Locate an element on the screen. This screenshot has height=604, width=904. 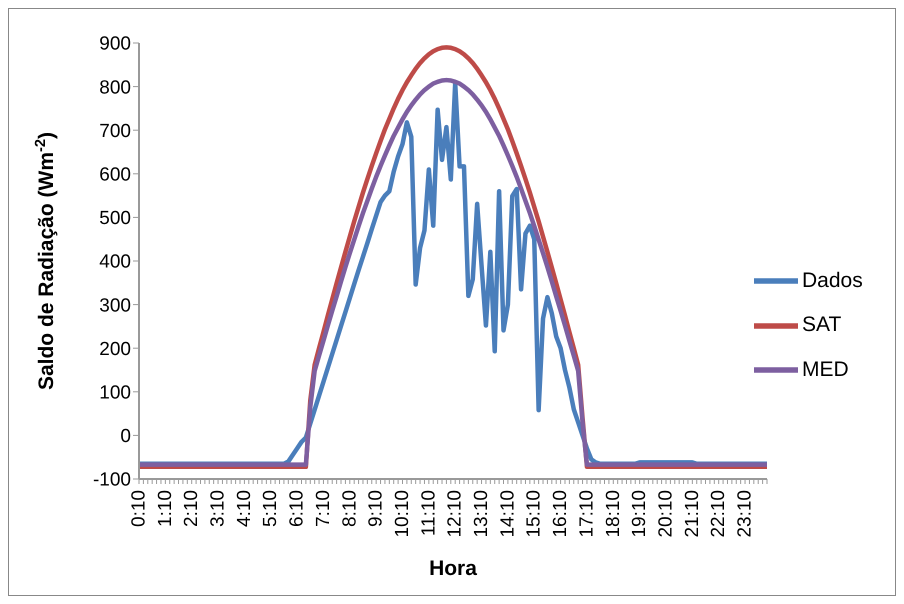
y-tick-label: 700 is located at coordinates (115, 131).